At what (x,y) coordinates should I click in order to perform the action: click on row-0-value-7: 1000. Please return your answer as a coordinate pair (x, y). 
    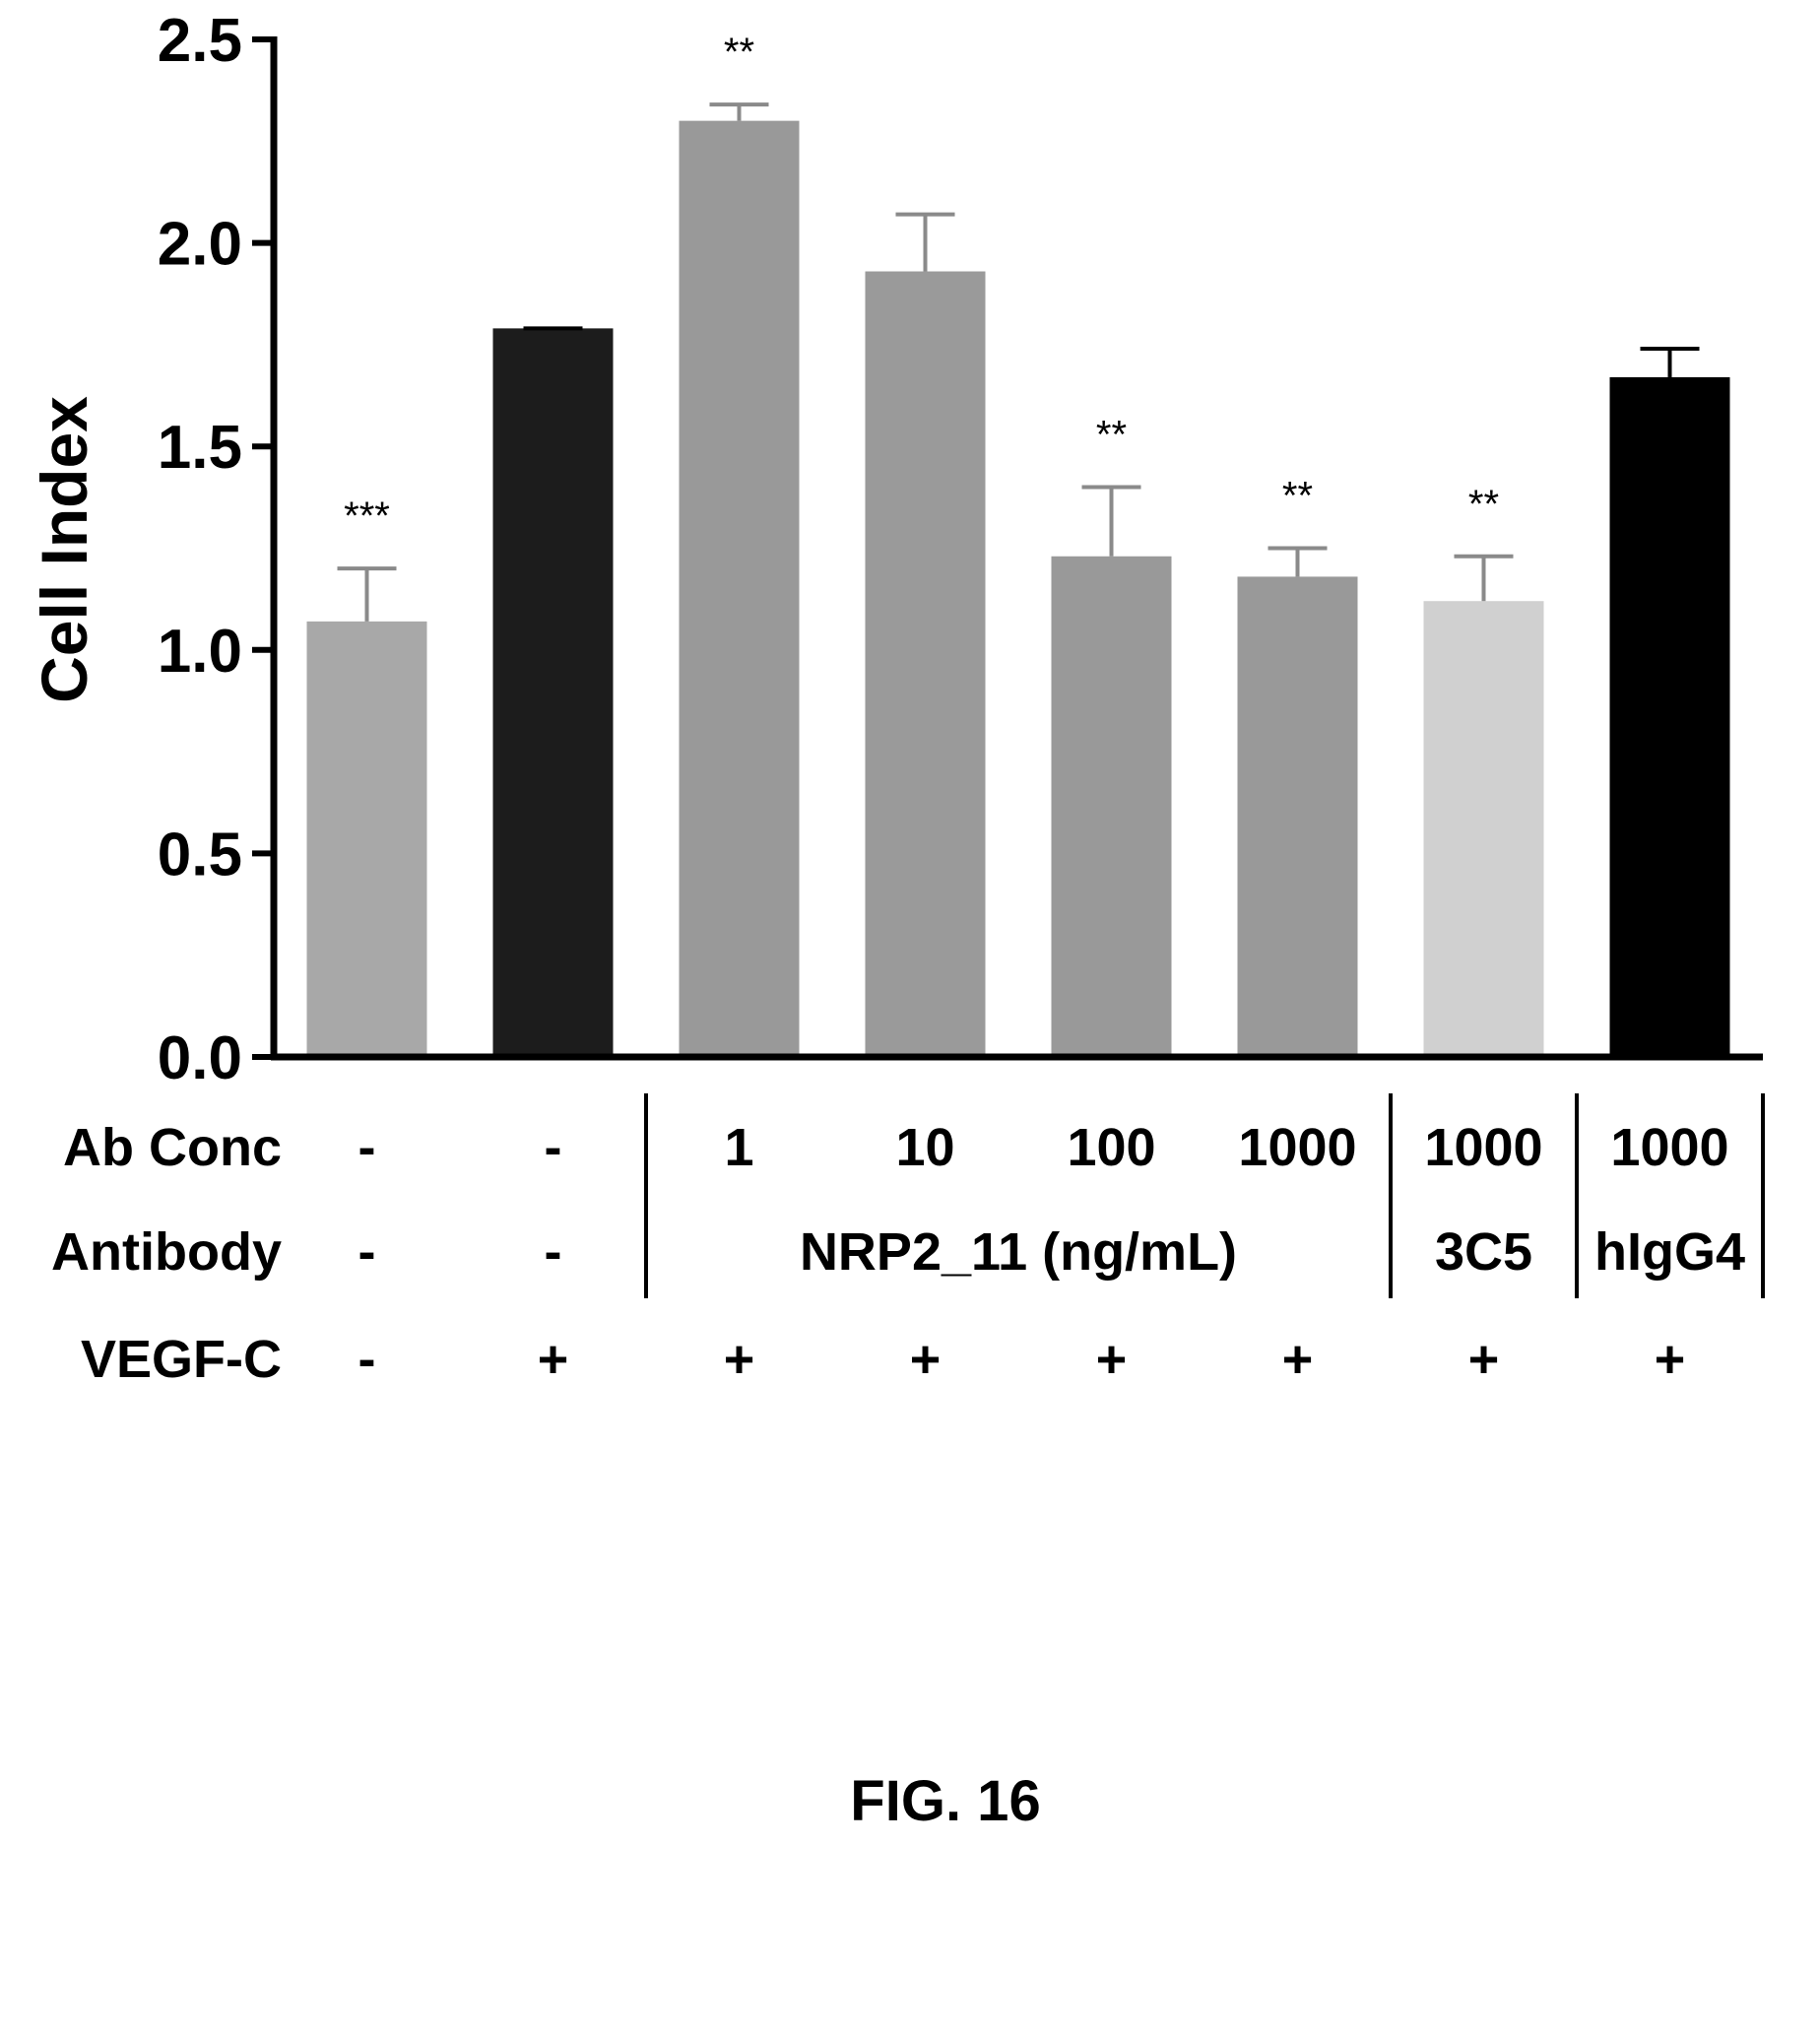
    Looking at the image, I should click on (1669, 1147).